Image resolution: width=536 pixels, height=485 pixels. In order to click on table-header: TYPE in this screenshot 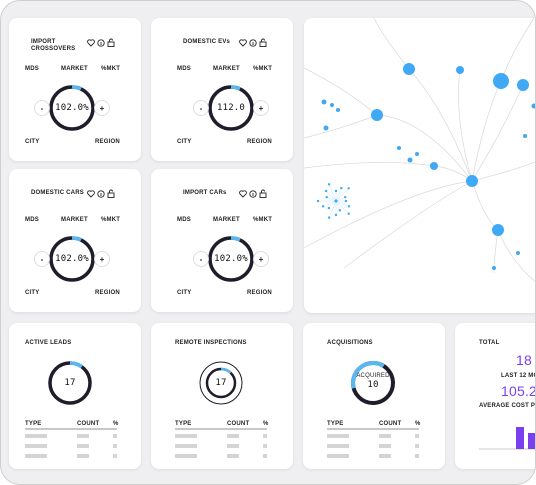, I will do `click(33, 424)`.